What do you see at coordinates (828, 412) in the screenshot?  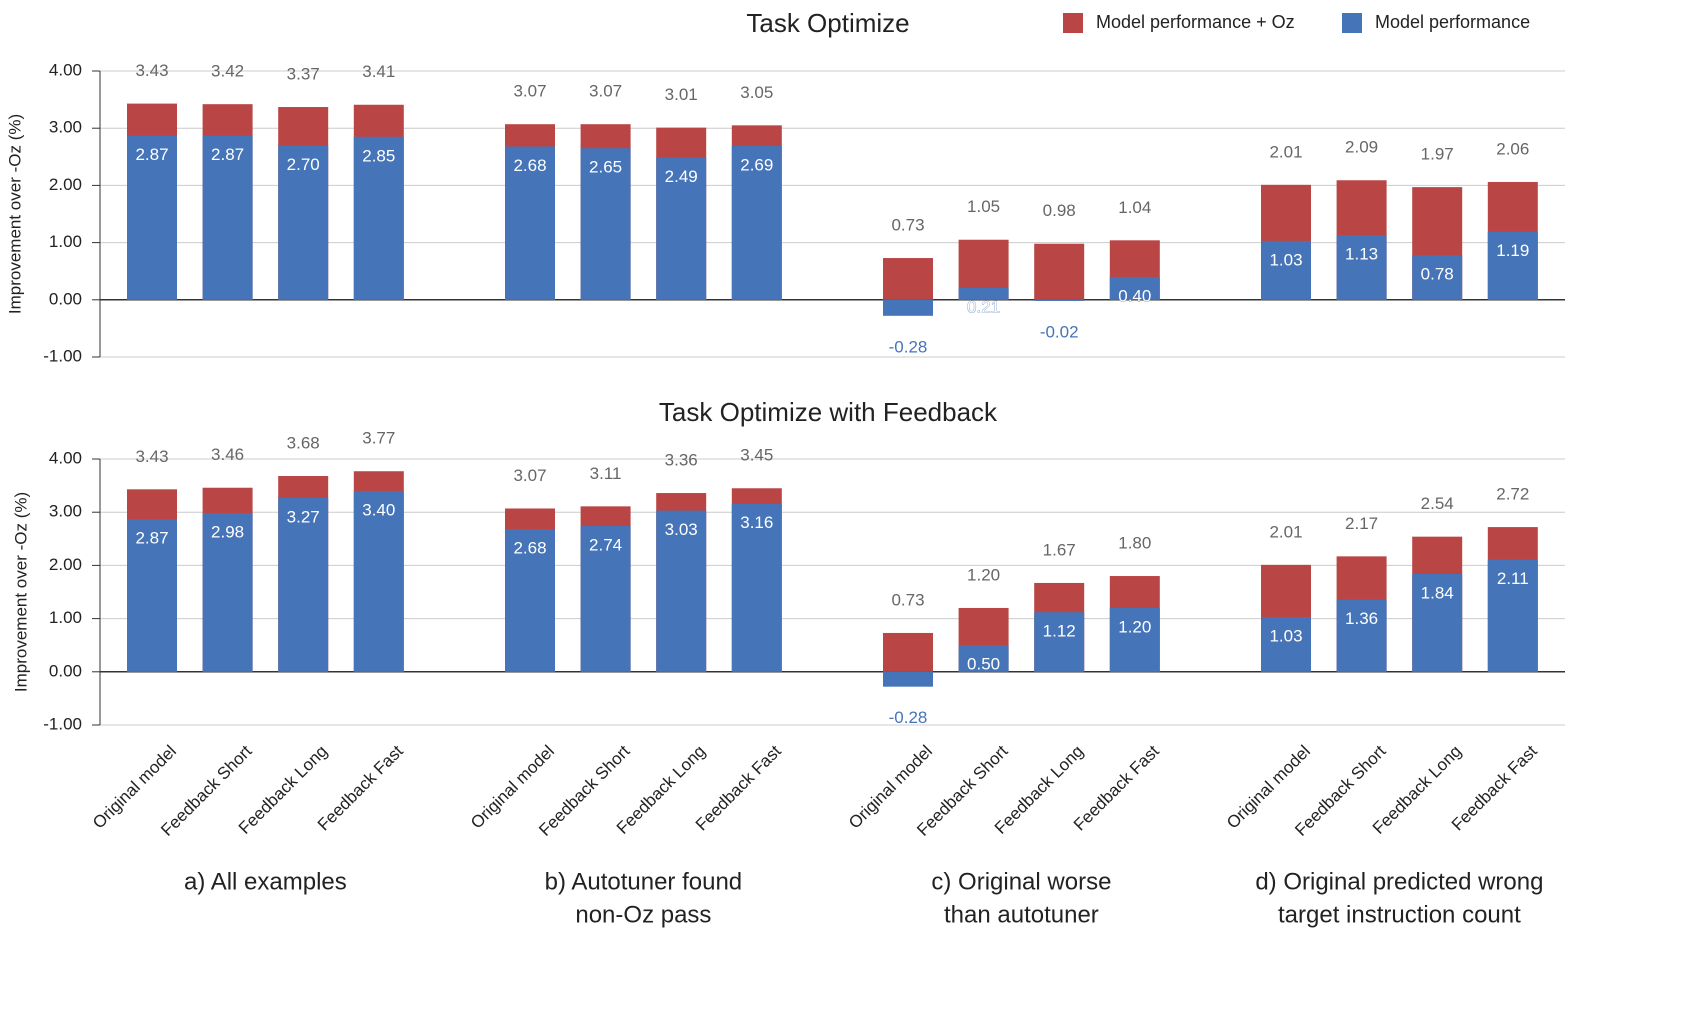 I see `chart-title: Task Optimize with Feedback` at bounding box center [828, 412].